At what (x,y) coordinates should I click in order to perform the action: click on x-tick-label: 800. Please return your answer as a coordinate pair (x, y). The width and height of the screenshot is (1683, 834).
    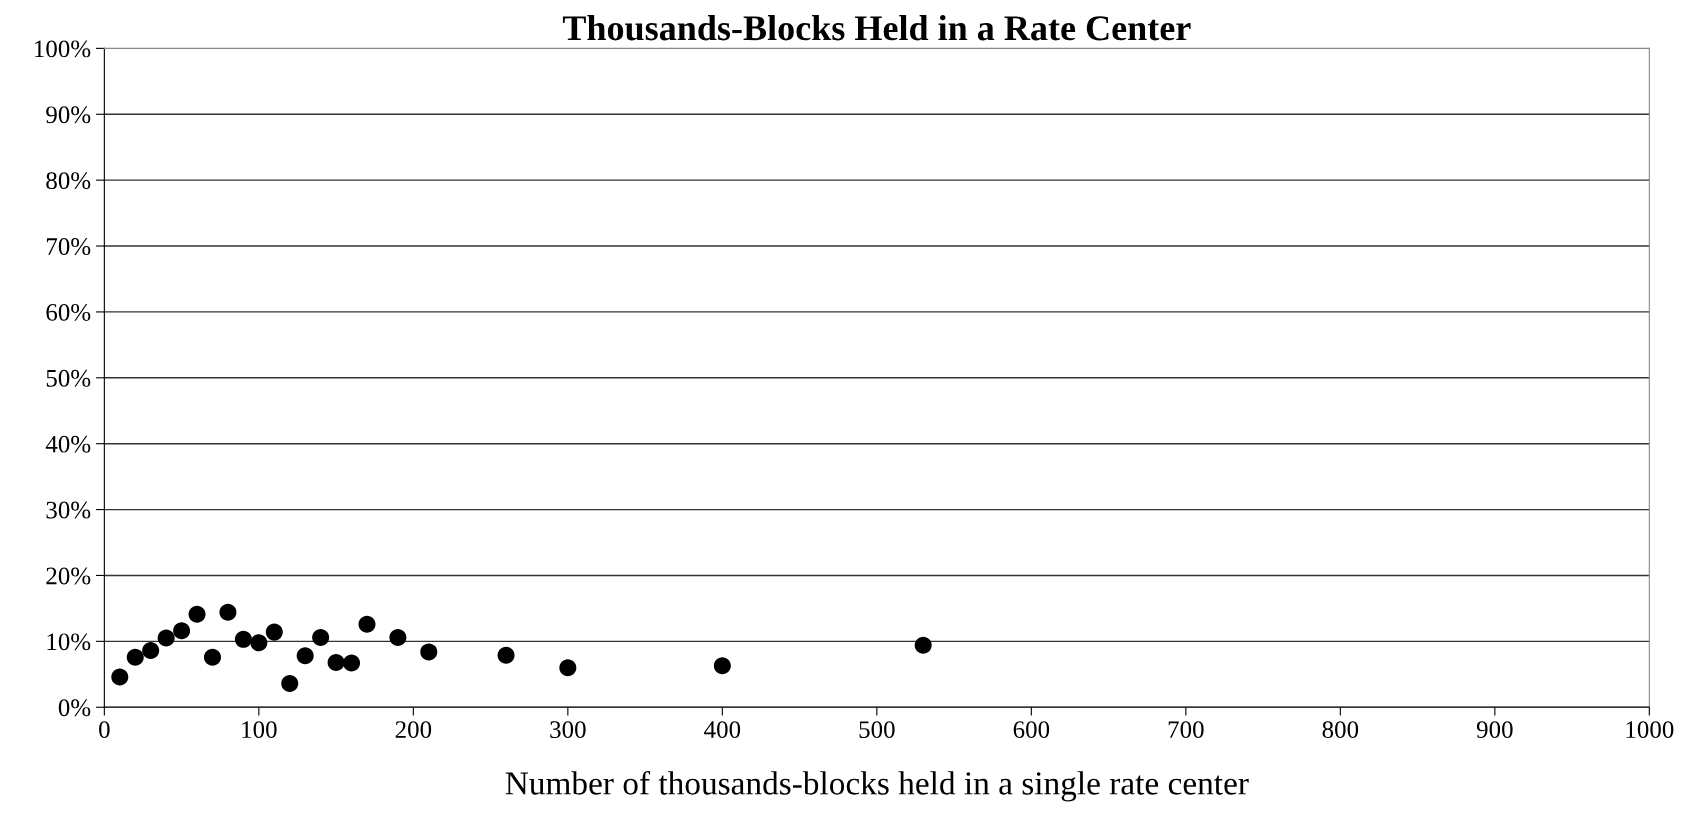
    Looking at the image, I should click on (1340, 730).